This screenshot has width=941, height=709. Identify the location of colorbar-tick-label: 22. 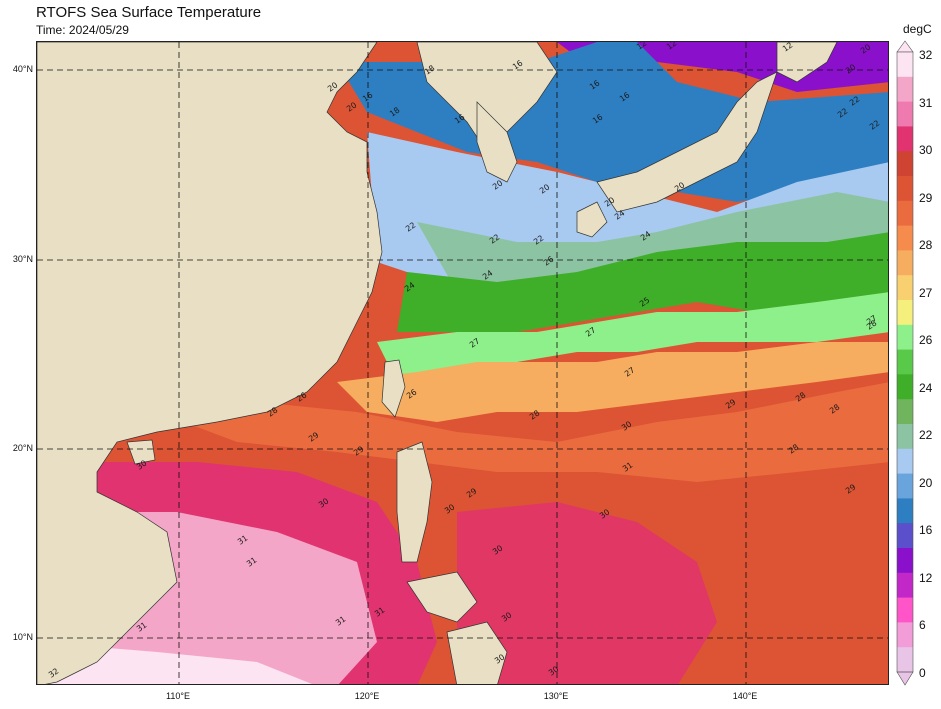
(926, 435).